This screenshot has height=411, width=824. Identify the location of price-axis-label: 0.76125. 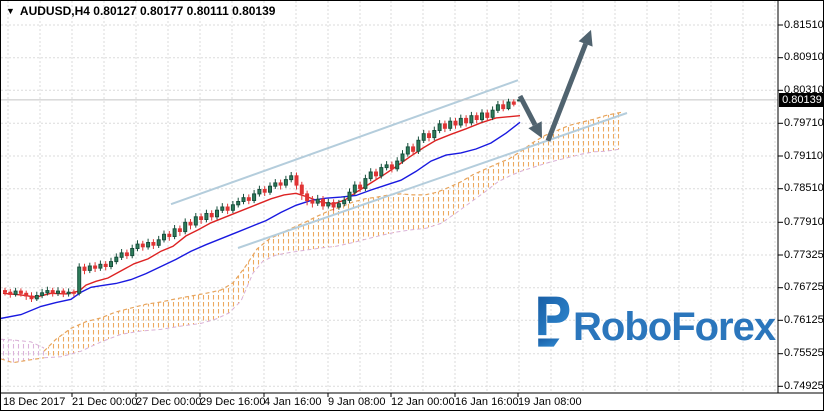
(804, 319).